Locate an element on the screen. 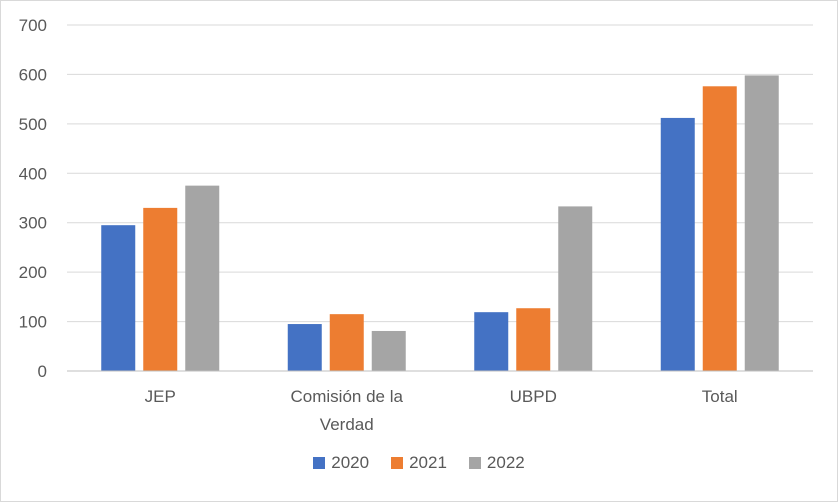 This screenshot has height=502, width=838. category-label: Comisión de la is located at coordinates (347, 396).